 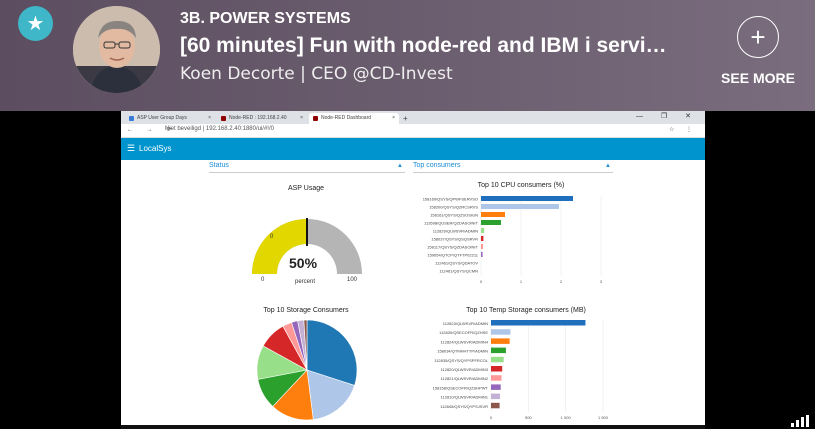 What do you see at coordinates (461, 387) in the screenshot?
I see `category-label: 158158/QSECOFR/QZSHPWT` at bounding box center [461, 387].